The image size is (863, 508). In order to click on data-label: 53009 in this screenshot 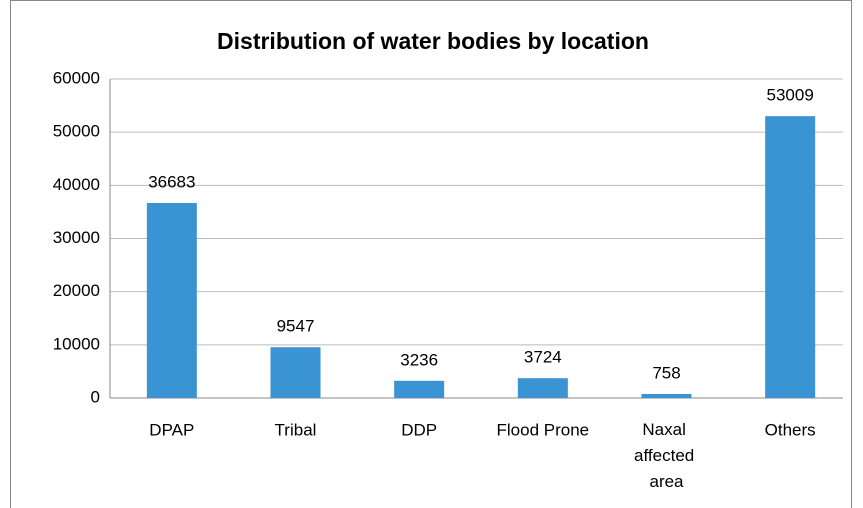, I will do `click(790, 95)`.